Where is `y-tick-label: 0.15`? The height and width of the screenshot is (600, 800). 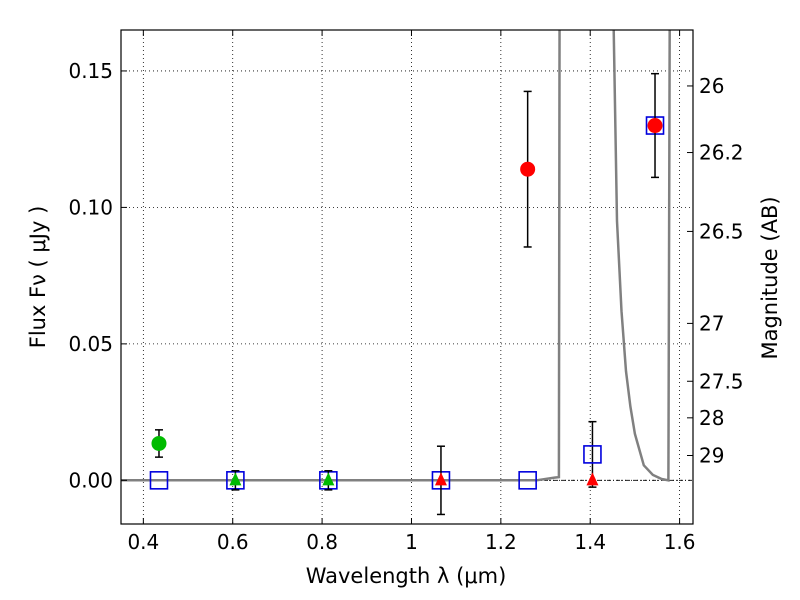 y-tick-label: 0.15 is located at coordinates (90, 71).